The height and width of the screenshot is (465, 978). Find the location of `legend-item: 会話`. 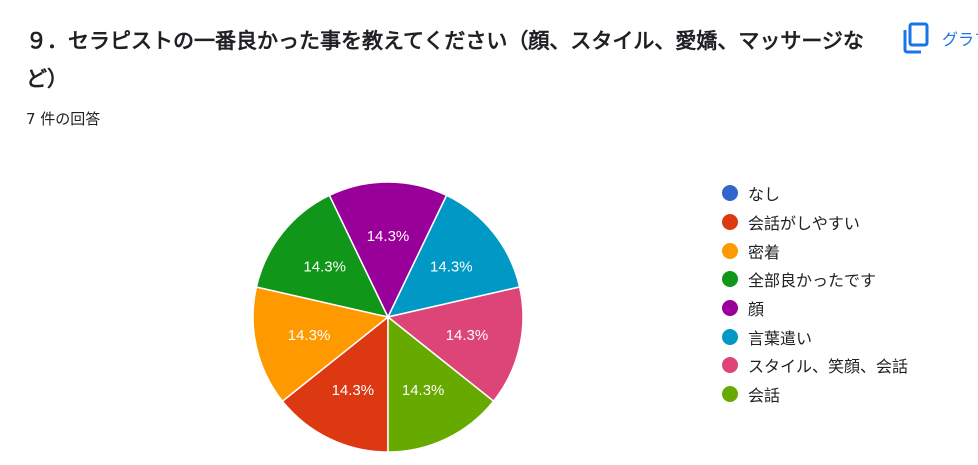

legend-item: 会話 is located at coordinates (815, 394).